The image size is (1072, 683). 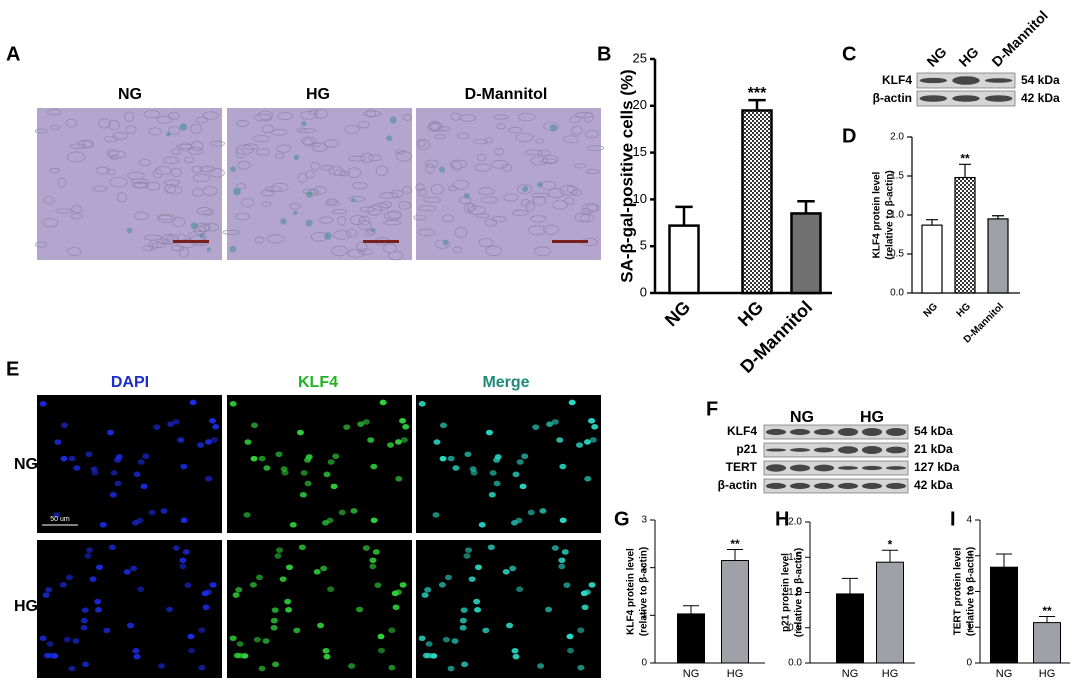 I want to click on group-label: NG, so click(x=802, y=417).